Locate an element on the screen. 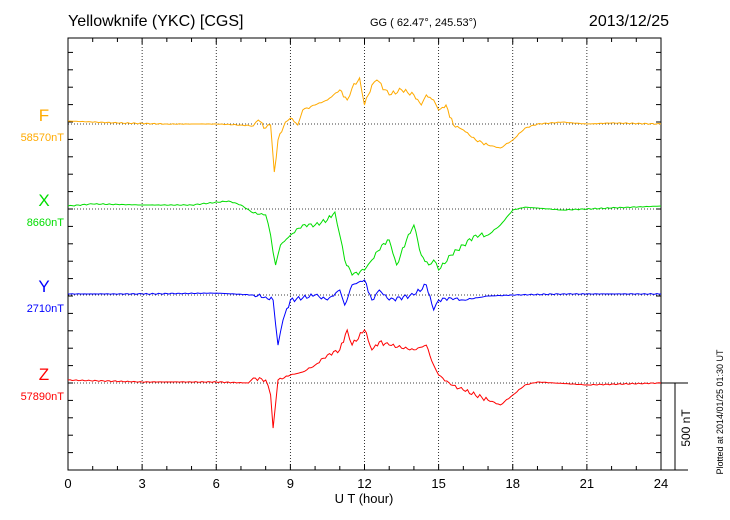  series-line-x is located at coordinates (364, 238).